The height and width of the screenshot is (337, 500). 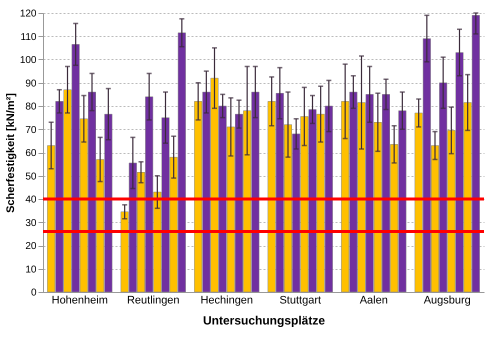 What do you see at coordinates (28, 60) in the screenshot?
I see `y-tick-label: 100` at bounding box center [28, 60].